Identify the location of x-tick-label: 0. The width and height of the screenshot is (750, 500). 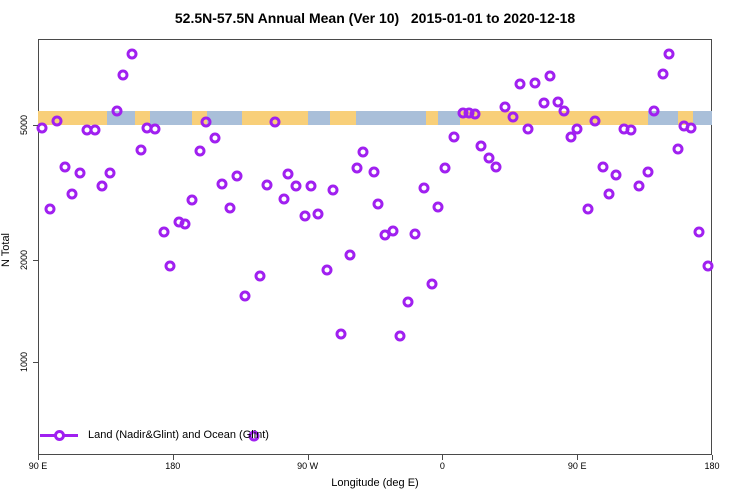
(442, 466).